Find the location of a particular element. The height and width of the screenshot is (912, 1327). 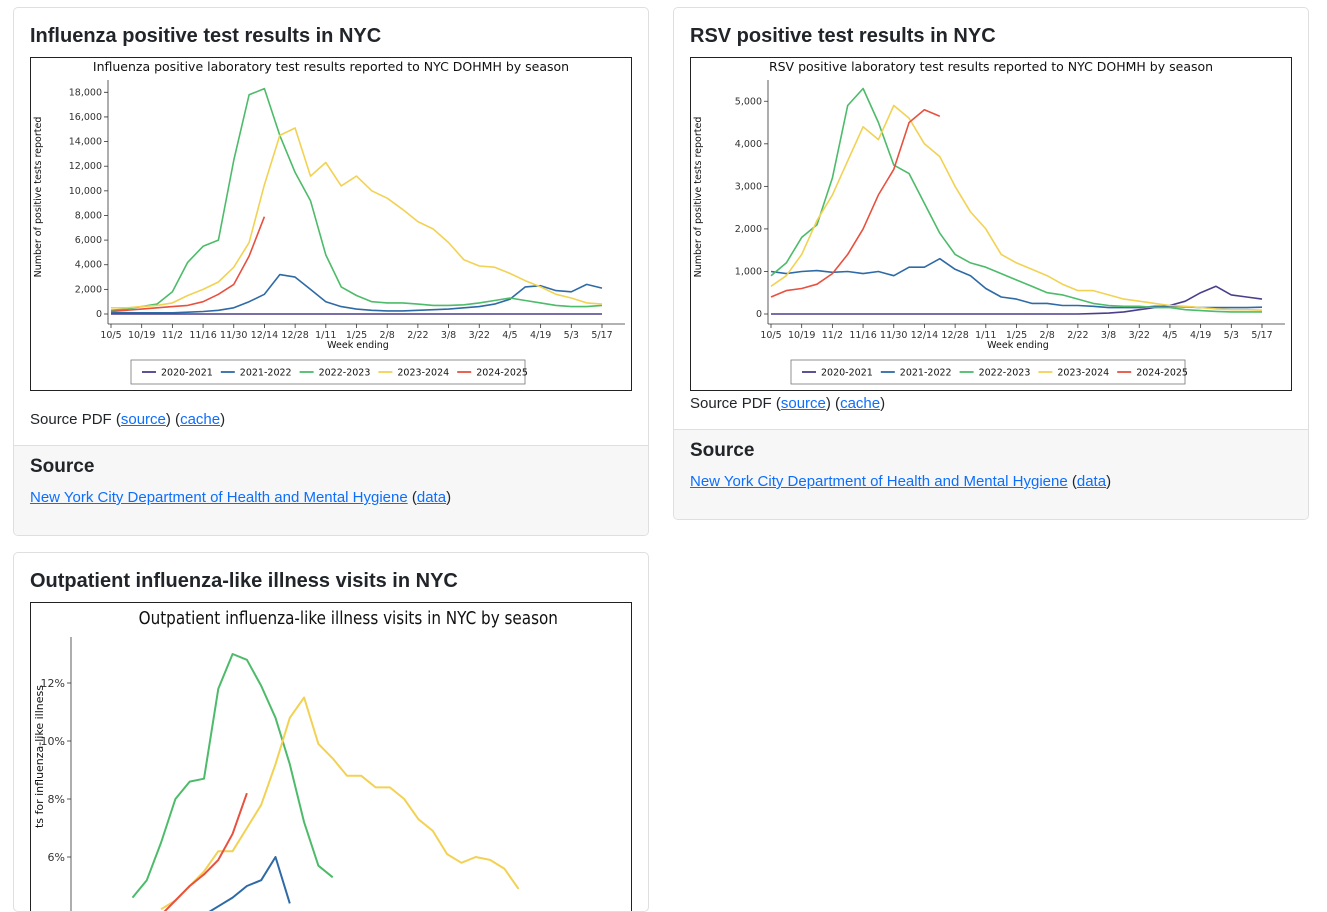

legend-label: 2020-2021 is located at coordinates (847, 373).